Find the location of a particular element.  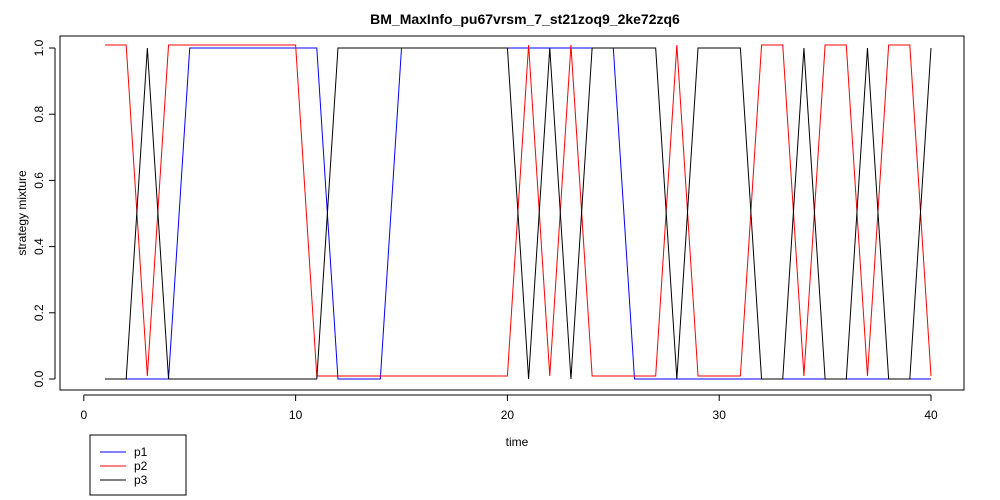

y-tick-label: 0.4 is located at coordinates (39, 246).